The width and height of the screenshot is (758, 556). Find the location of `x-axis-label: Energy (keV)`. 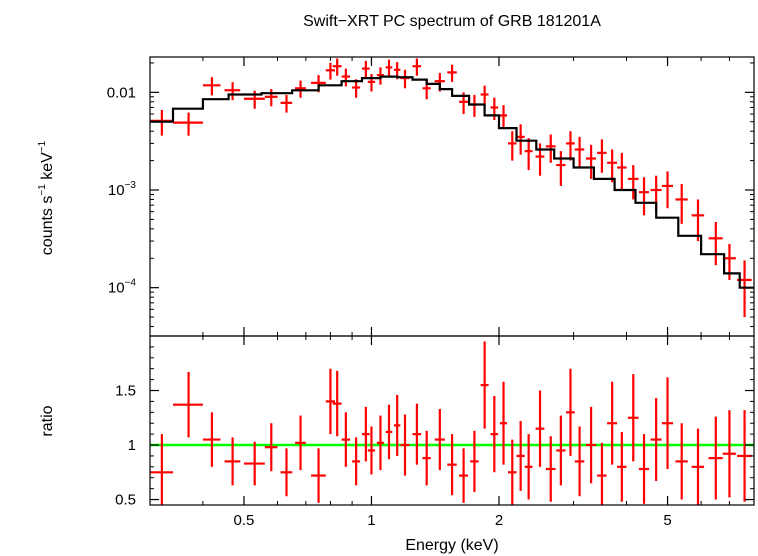

x-axis-label: Energy (keV) is located at coordinates (451, 545).